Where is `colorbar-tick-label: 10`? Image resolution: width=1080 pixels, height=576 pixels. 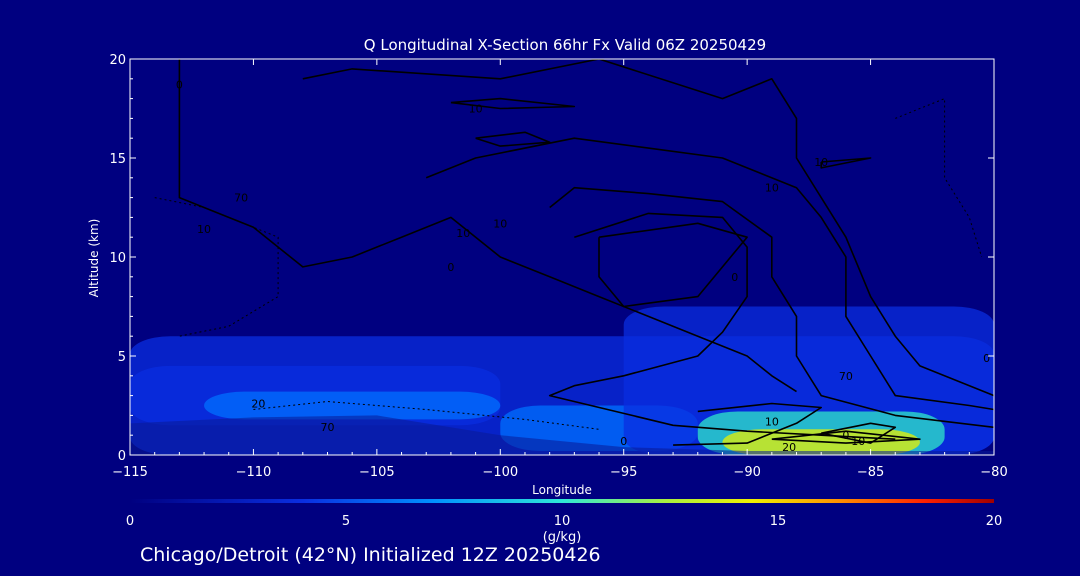 colorbar-tick-label: 10 is located at coordinates (562, 521).